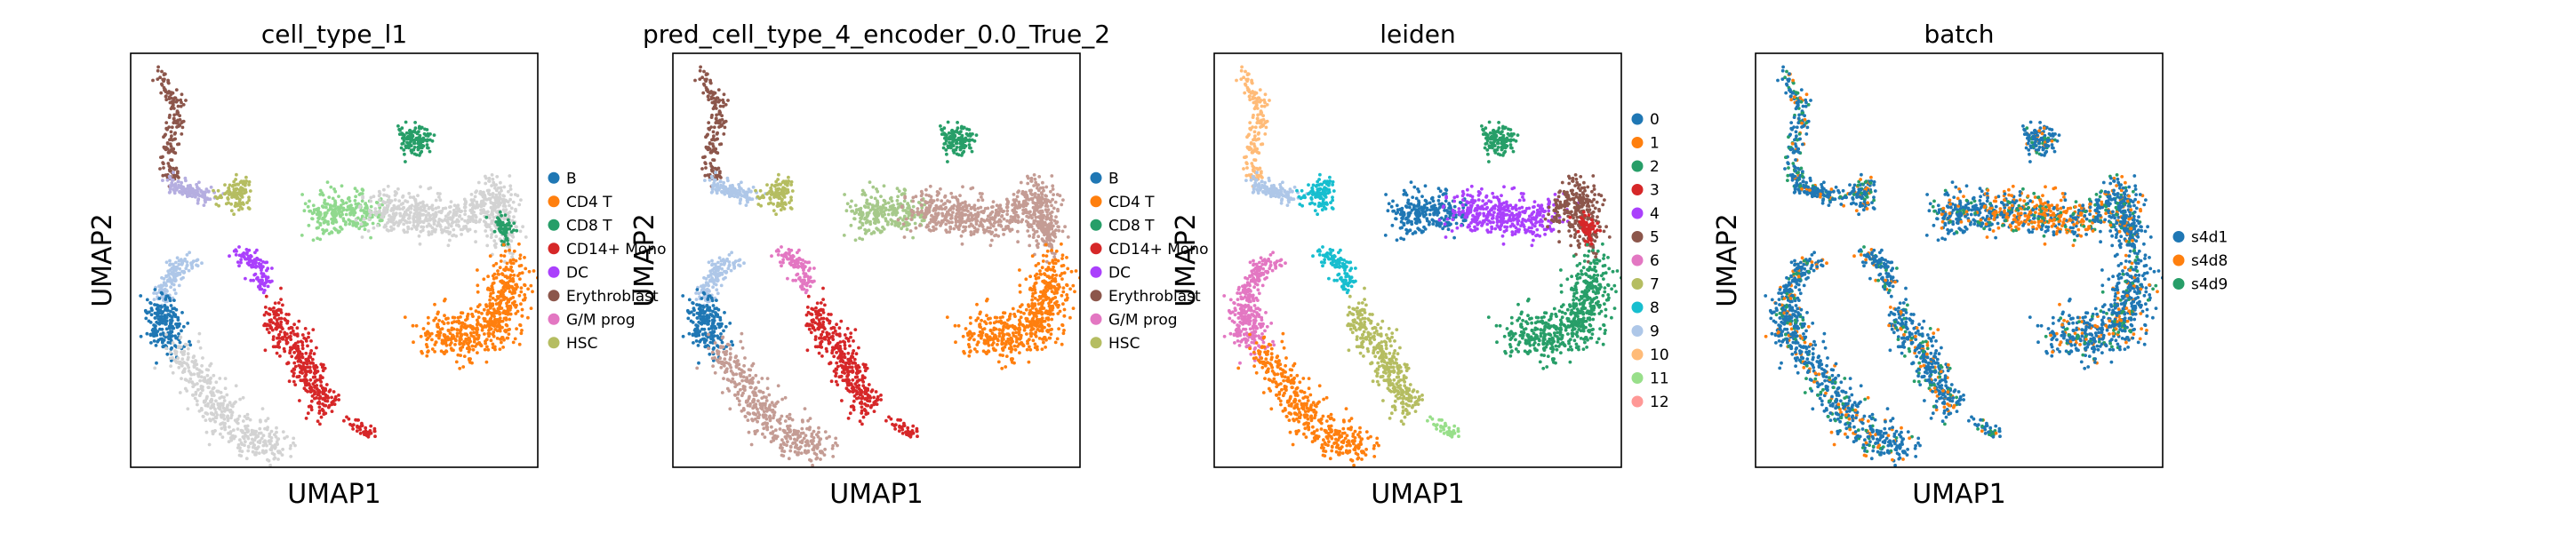 This screenshot has height=533, width=2576. I want to click on data-point-lower_left_b, so click(181, 331).